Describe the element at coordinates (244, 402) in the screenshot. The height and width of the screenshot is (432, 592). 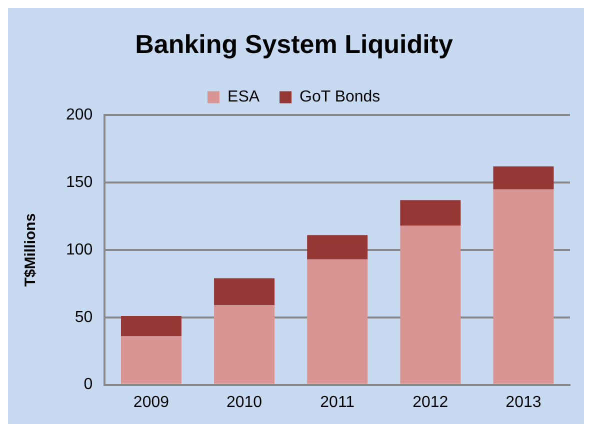
I see `x-tick-label: 2010` at that location.